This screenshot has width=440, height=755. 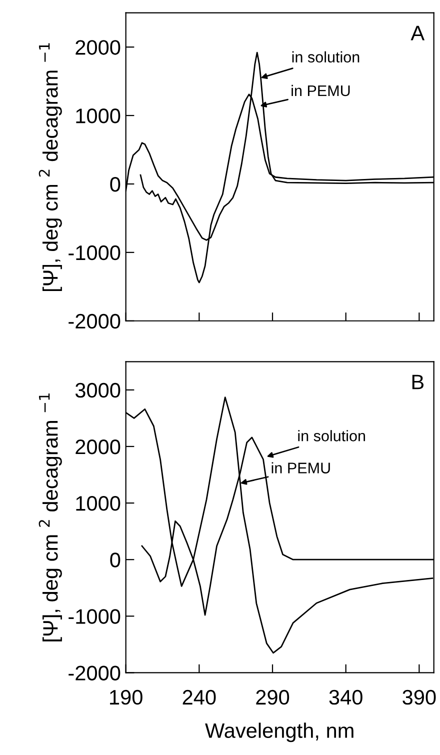 I want to click on y-tick-label: 3000, so click(x=97, y=390).